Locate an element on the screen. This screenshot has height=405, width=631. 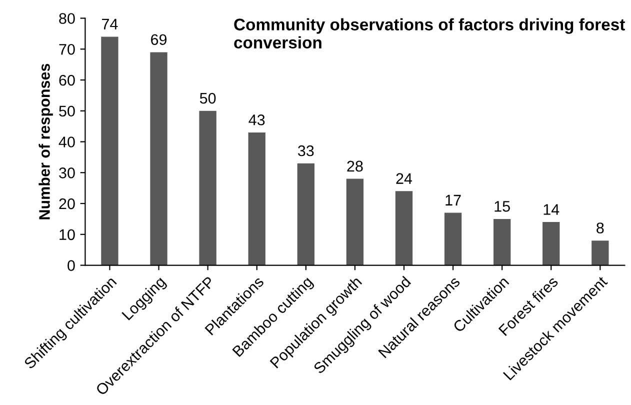
data-label: 28 is located at coordinates (355, 166).